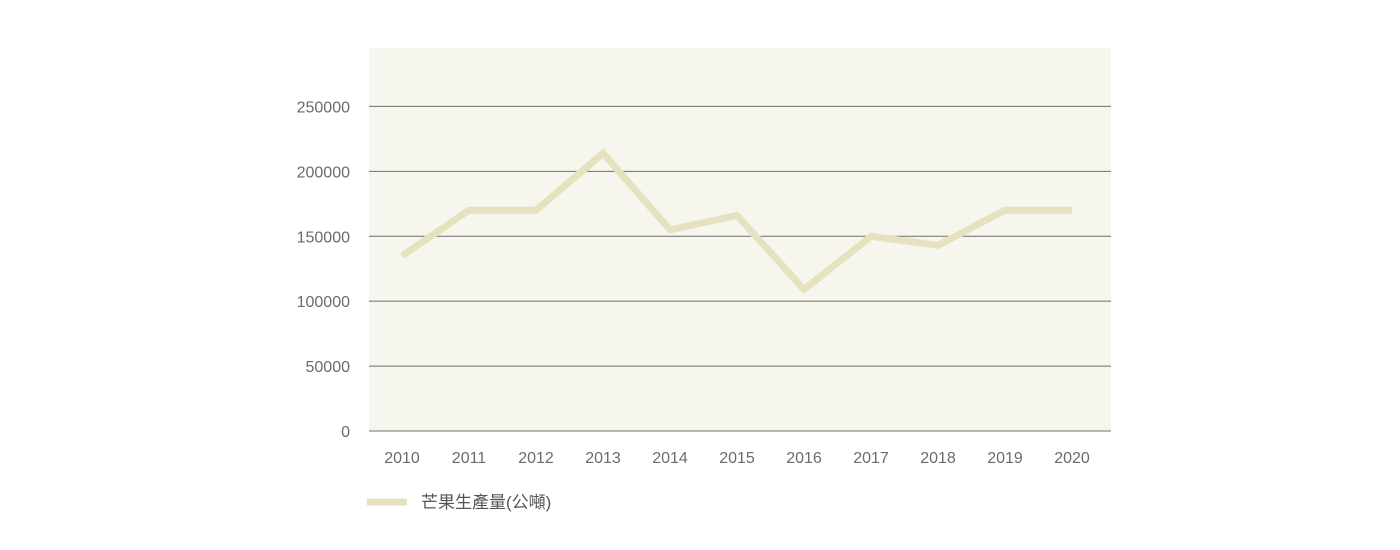  What do you see at coordinates (804, 458) in the screenshot?
I see `x-tick-label: 2016` at bounding box center [804, 458].